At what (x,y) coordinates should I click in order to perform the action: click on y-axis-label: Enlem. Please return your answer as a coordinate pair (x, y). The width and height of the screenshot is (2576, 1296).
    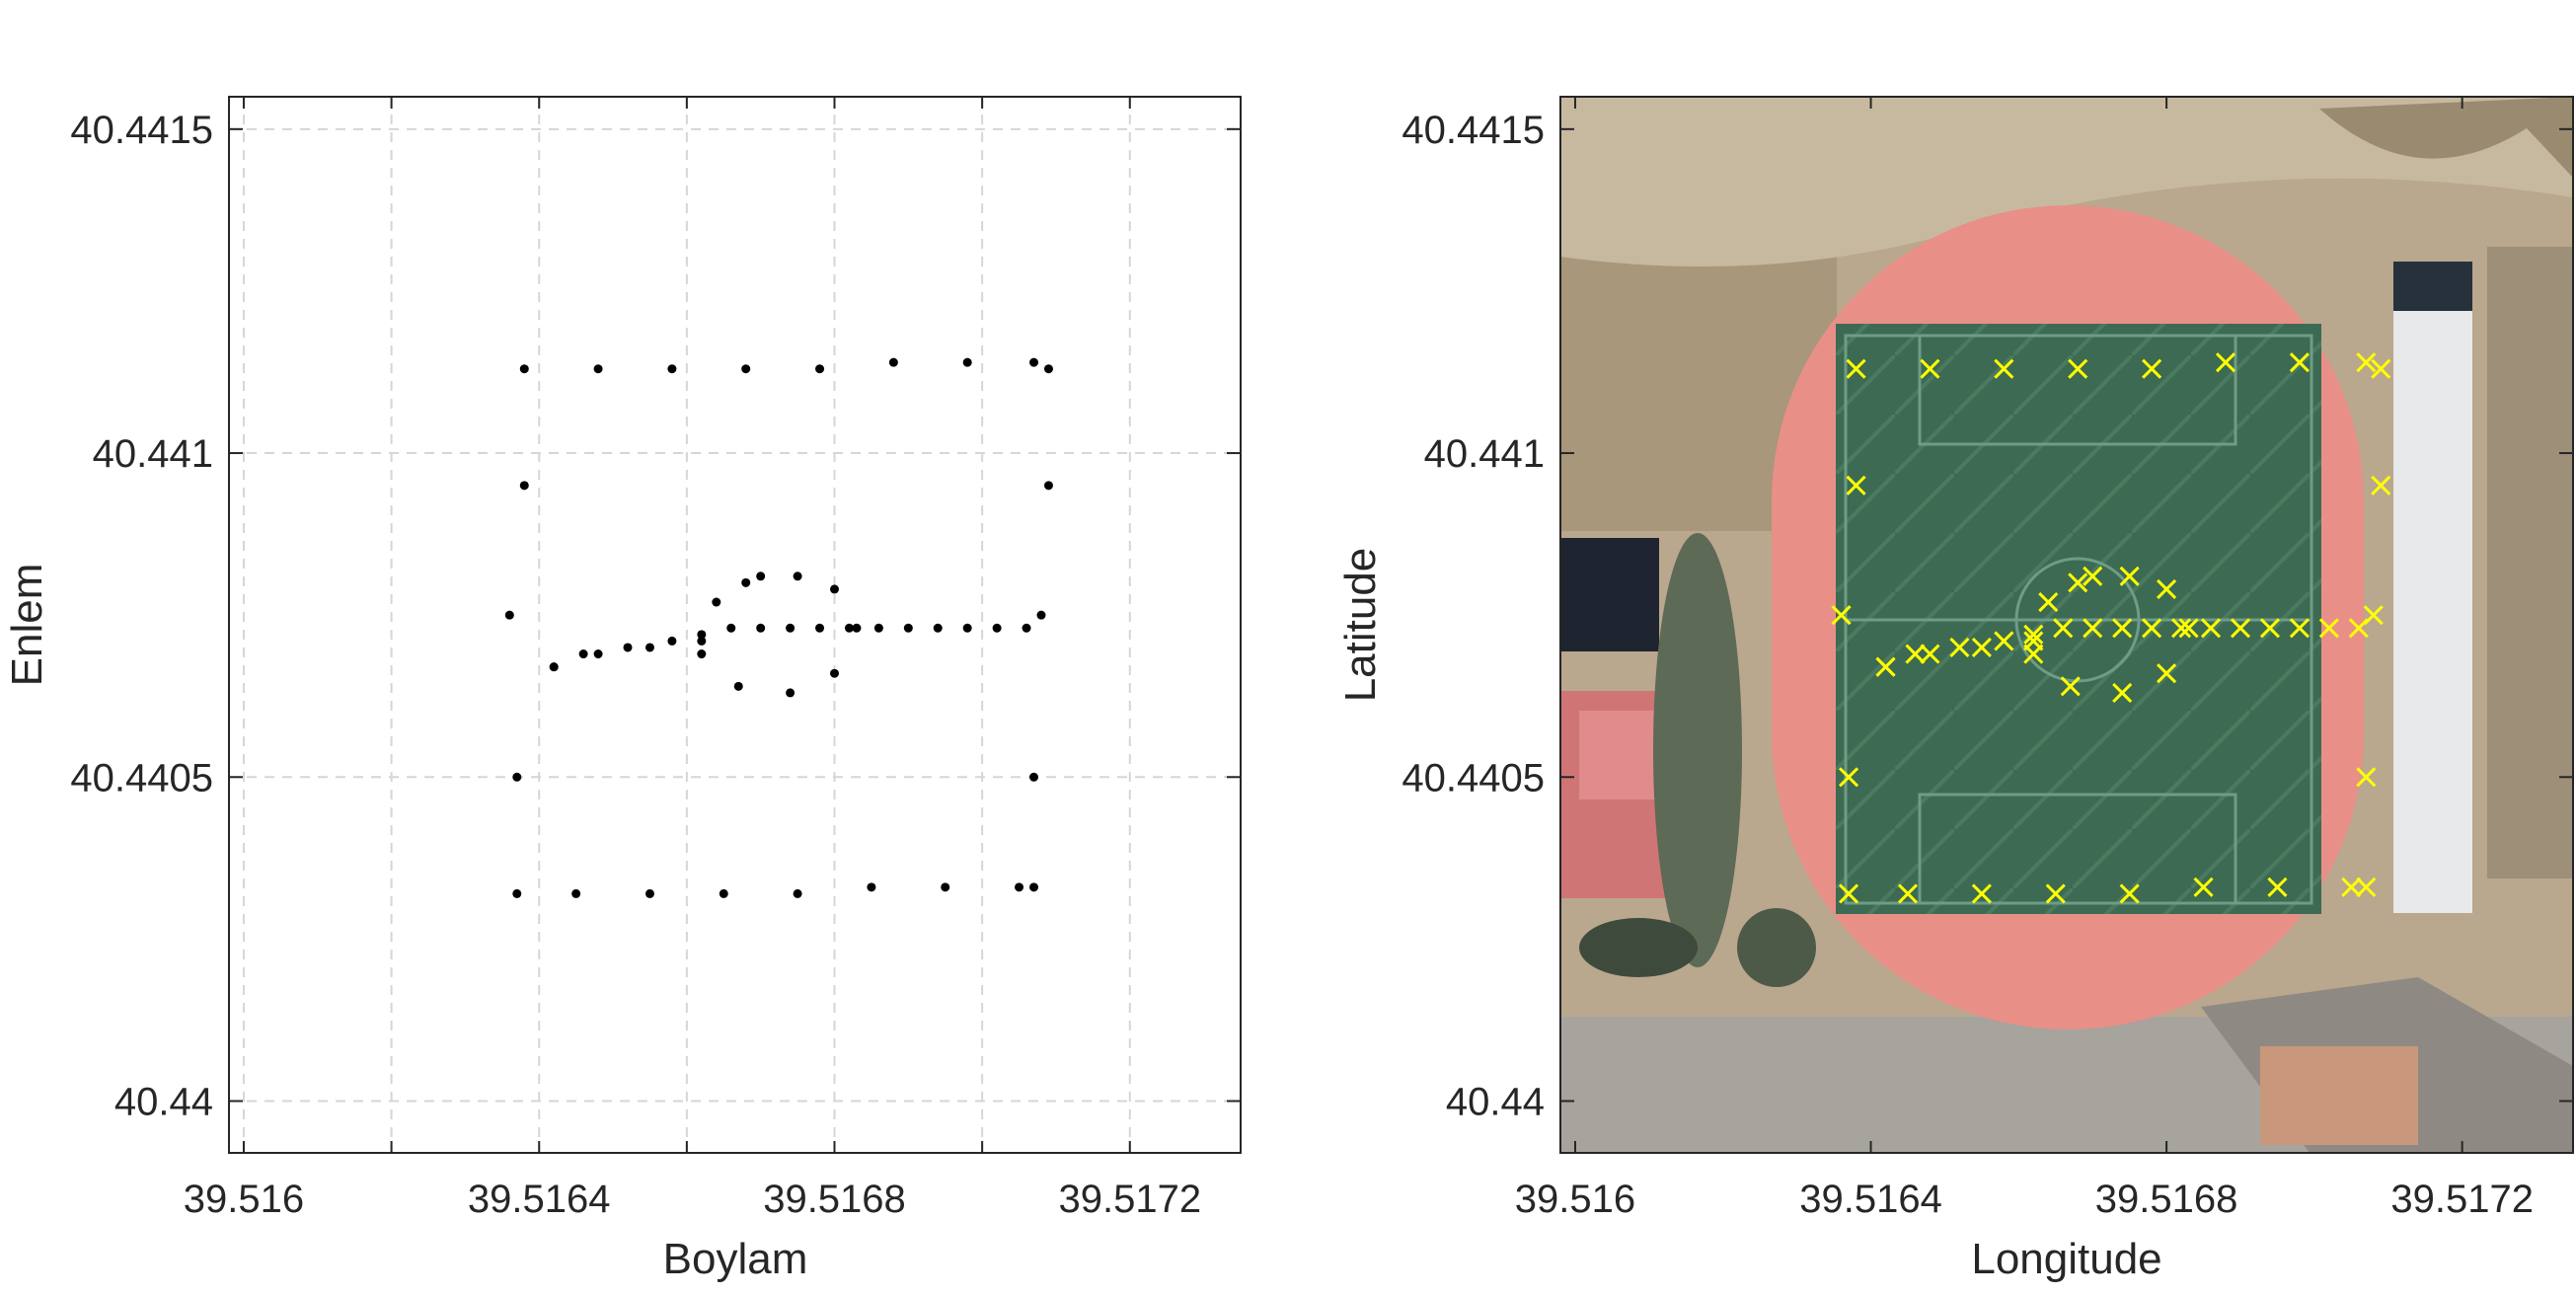
    Looking at the image, I should click on (27, 625).